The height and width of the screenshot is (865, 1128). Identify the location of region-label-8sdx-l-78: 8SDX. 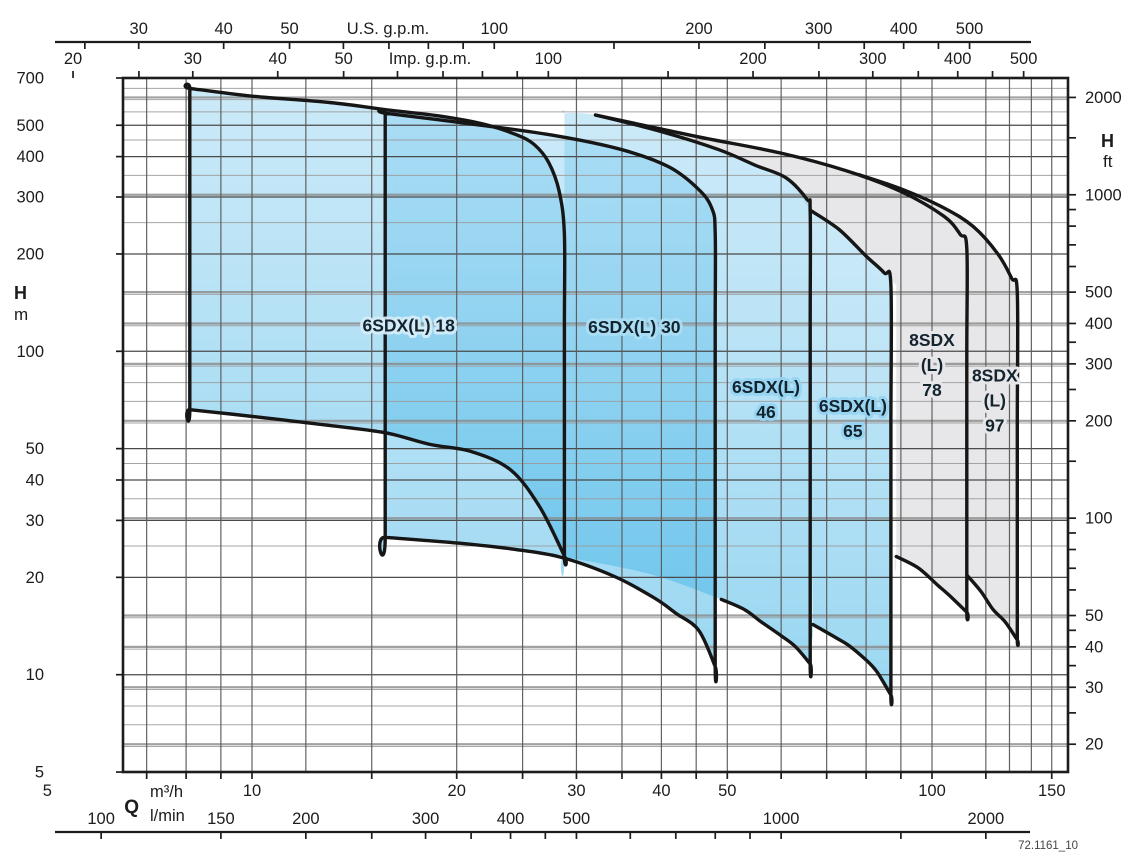
(932, 340).